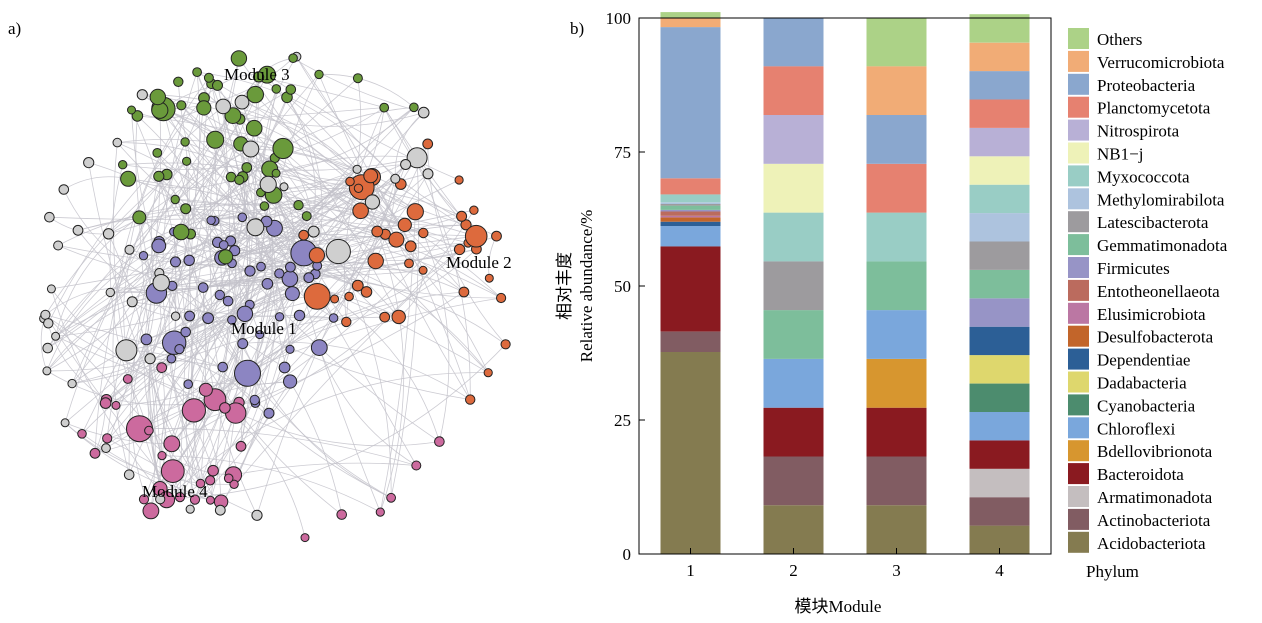 The height and width of the screenshot is (623, 1262). Describe the element at coordinates (999, 570) in the screenshot. I see `x-tick-label-3: 4` at that location.